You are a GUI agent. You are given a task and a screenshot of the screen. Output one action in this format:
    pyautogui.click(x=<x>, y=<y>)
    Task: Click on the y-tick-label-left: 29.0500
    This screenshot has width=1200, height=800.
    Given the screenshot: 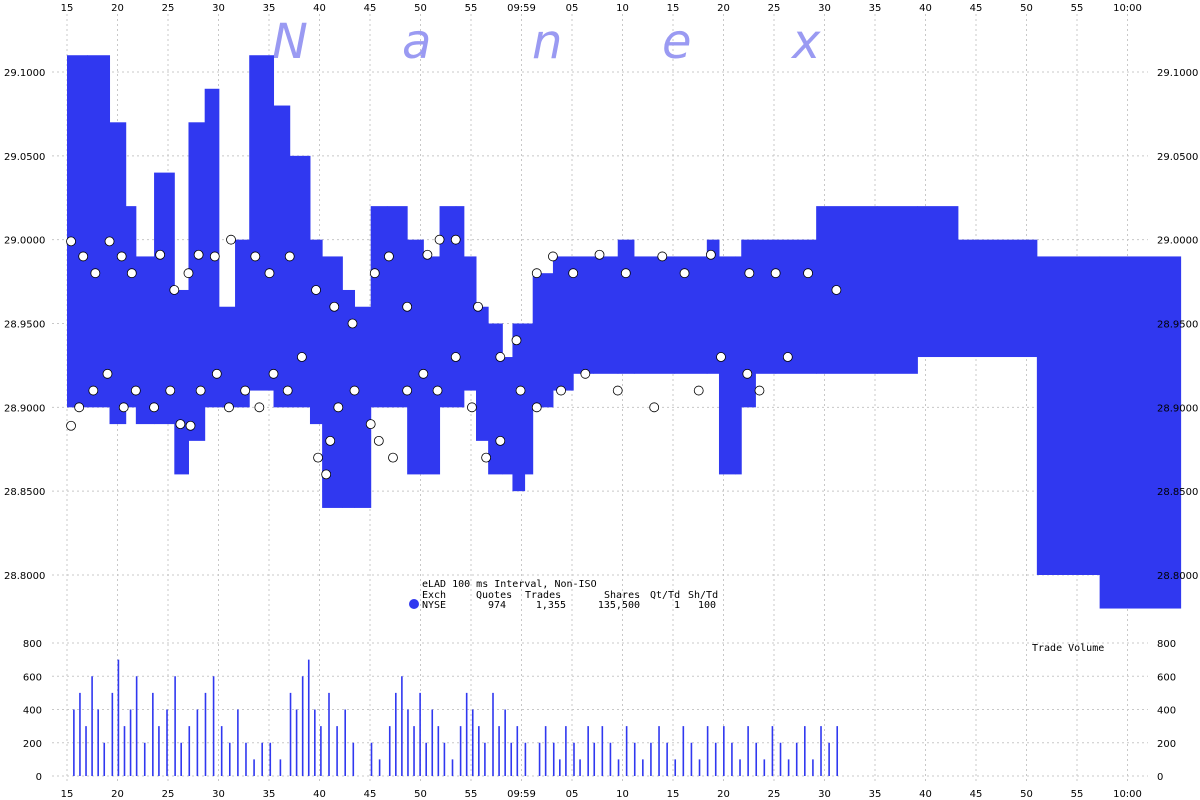 What is the action you would take?
    pyautogui.click(x=24, y=157)
    